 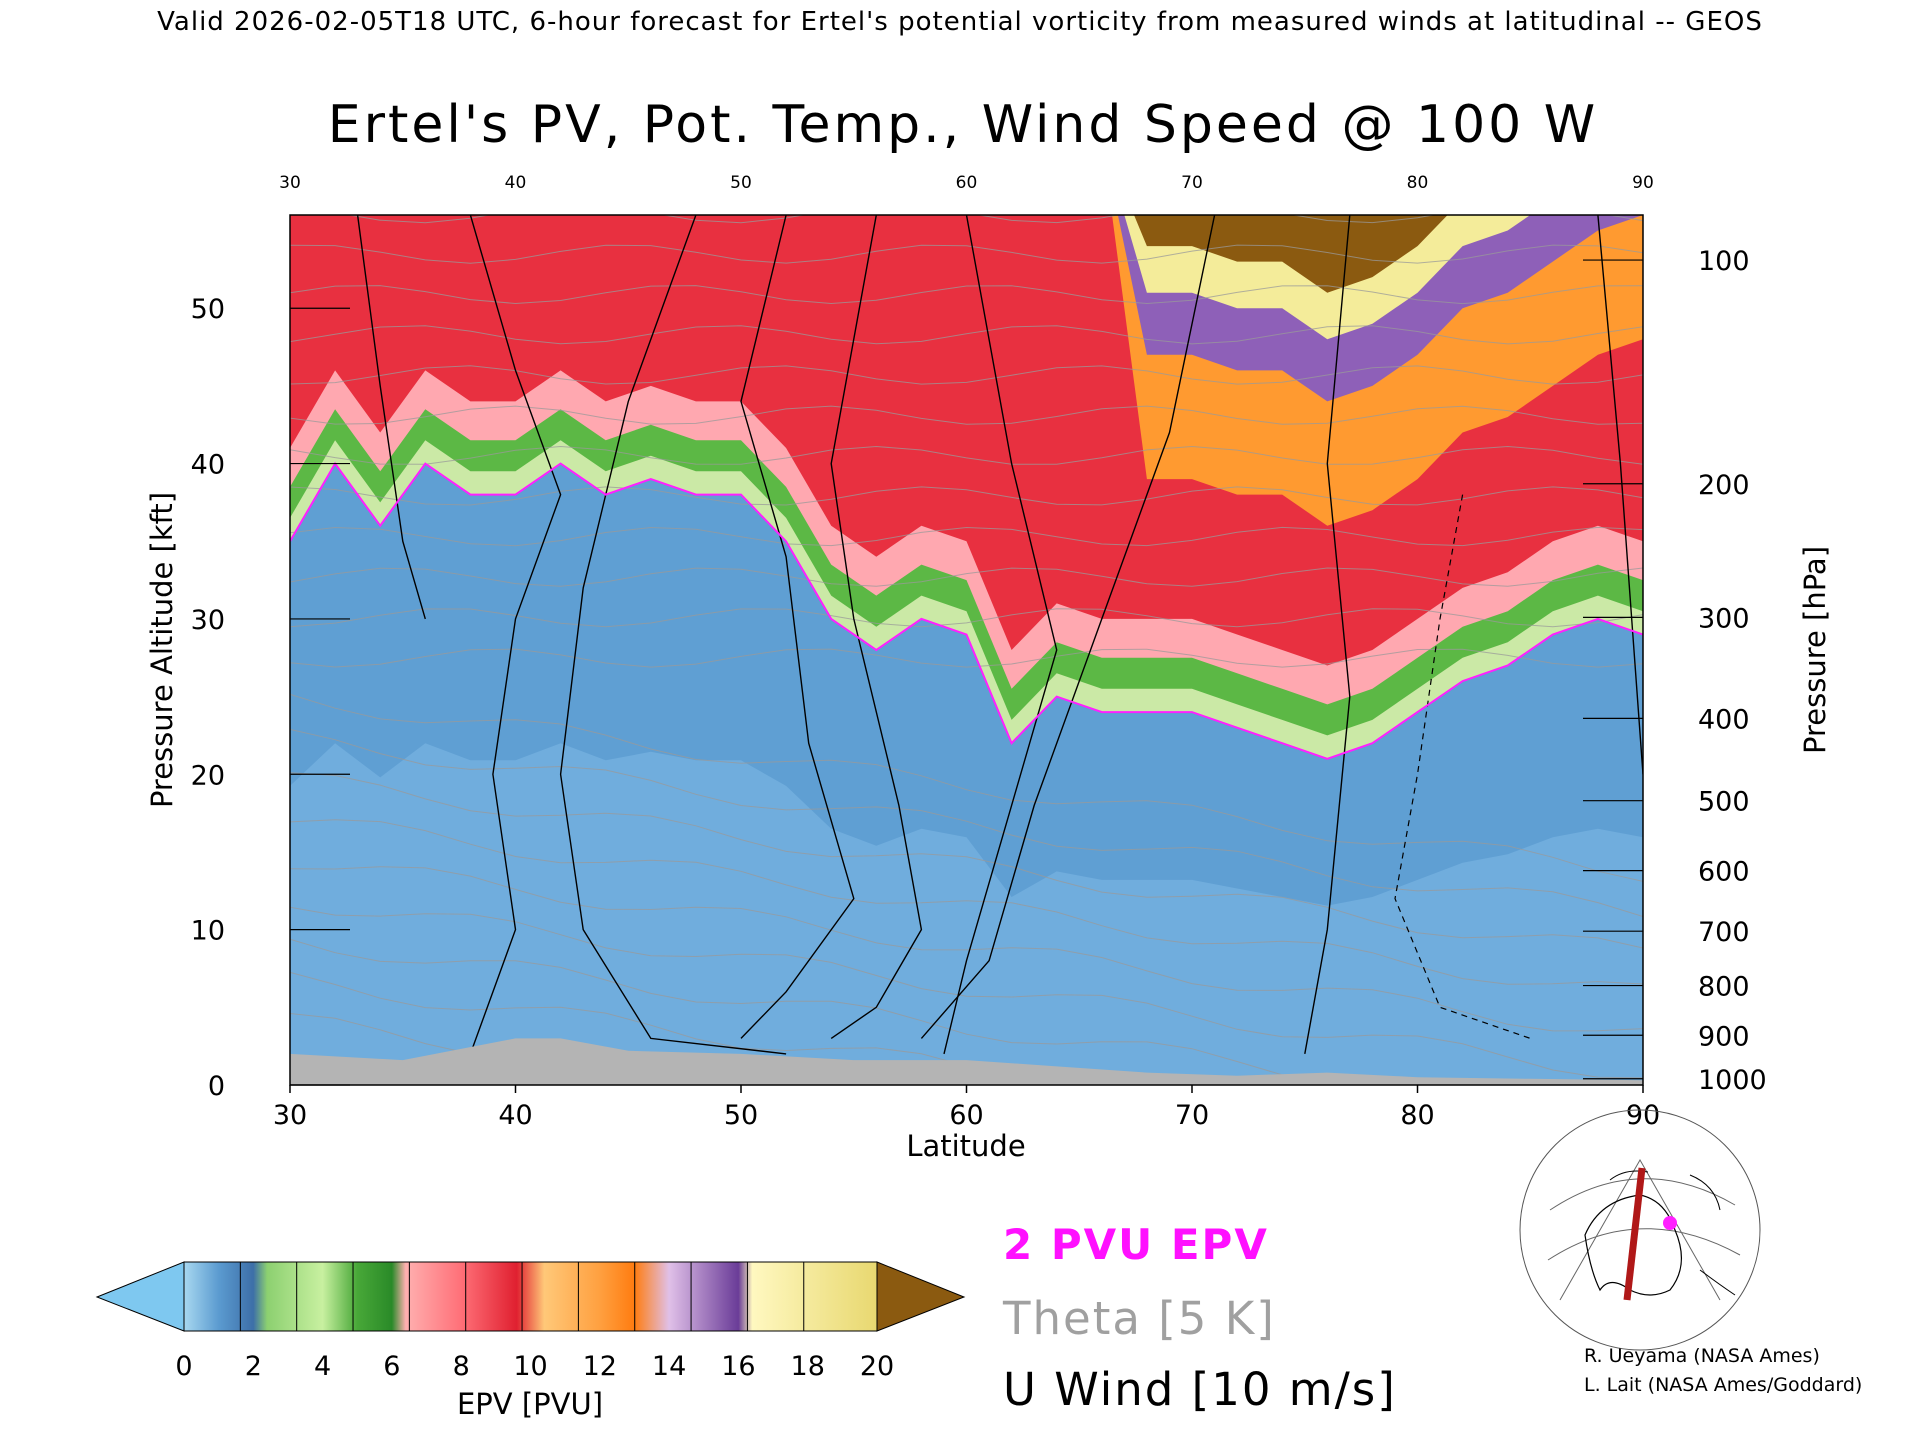 I want to click on pressure-tick-label: 500, so click(x=1724, y=802).